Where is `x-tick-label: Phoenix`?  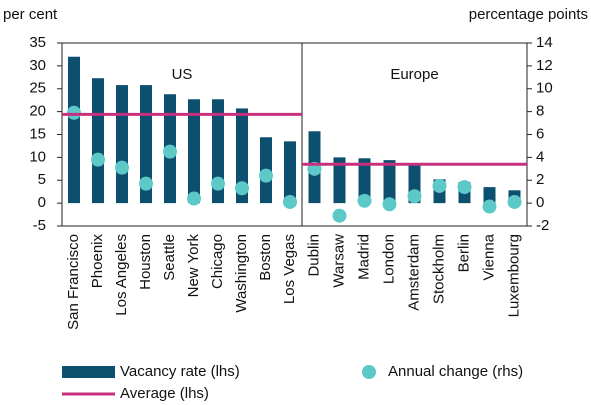 x-tick-label: Phoenix is located at coordinates (97, 261).